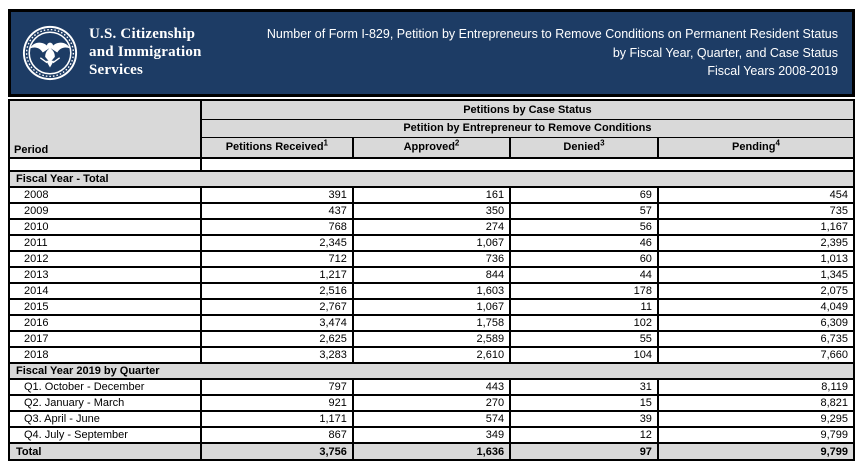 The height and width of the screenshot is (467, 863). Describe the element at coordinates (584, 339) in the screenshot. I see `denied-cell: 55` at that location.